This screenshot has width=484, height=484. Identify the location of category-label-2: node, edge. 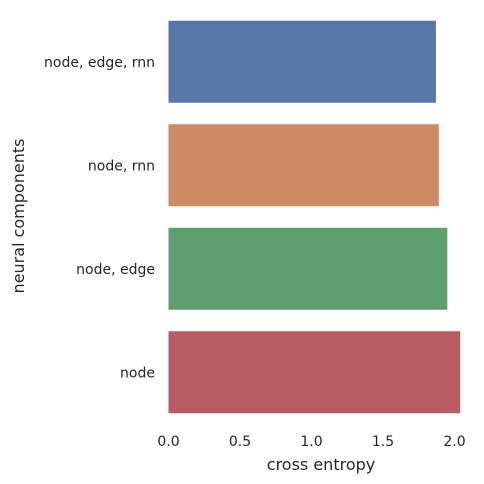
(115, 270).